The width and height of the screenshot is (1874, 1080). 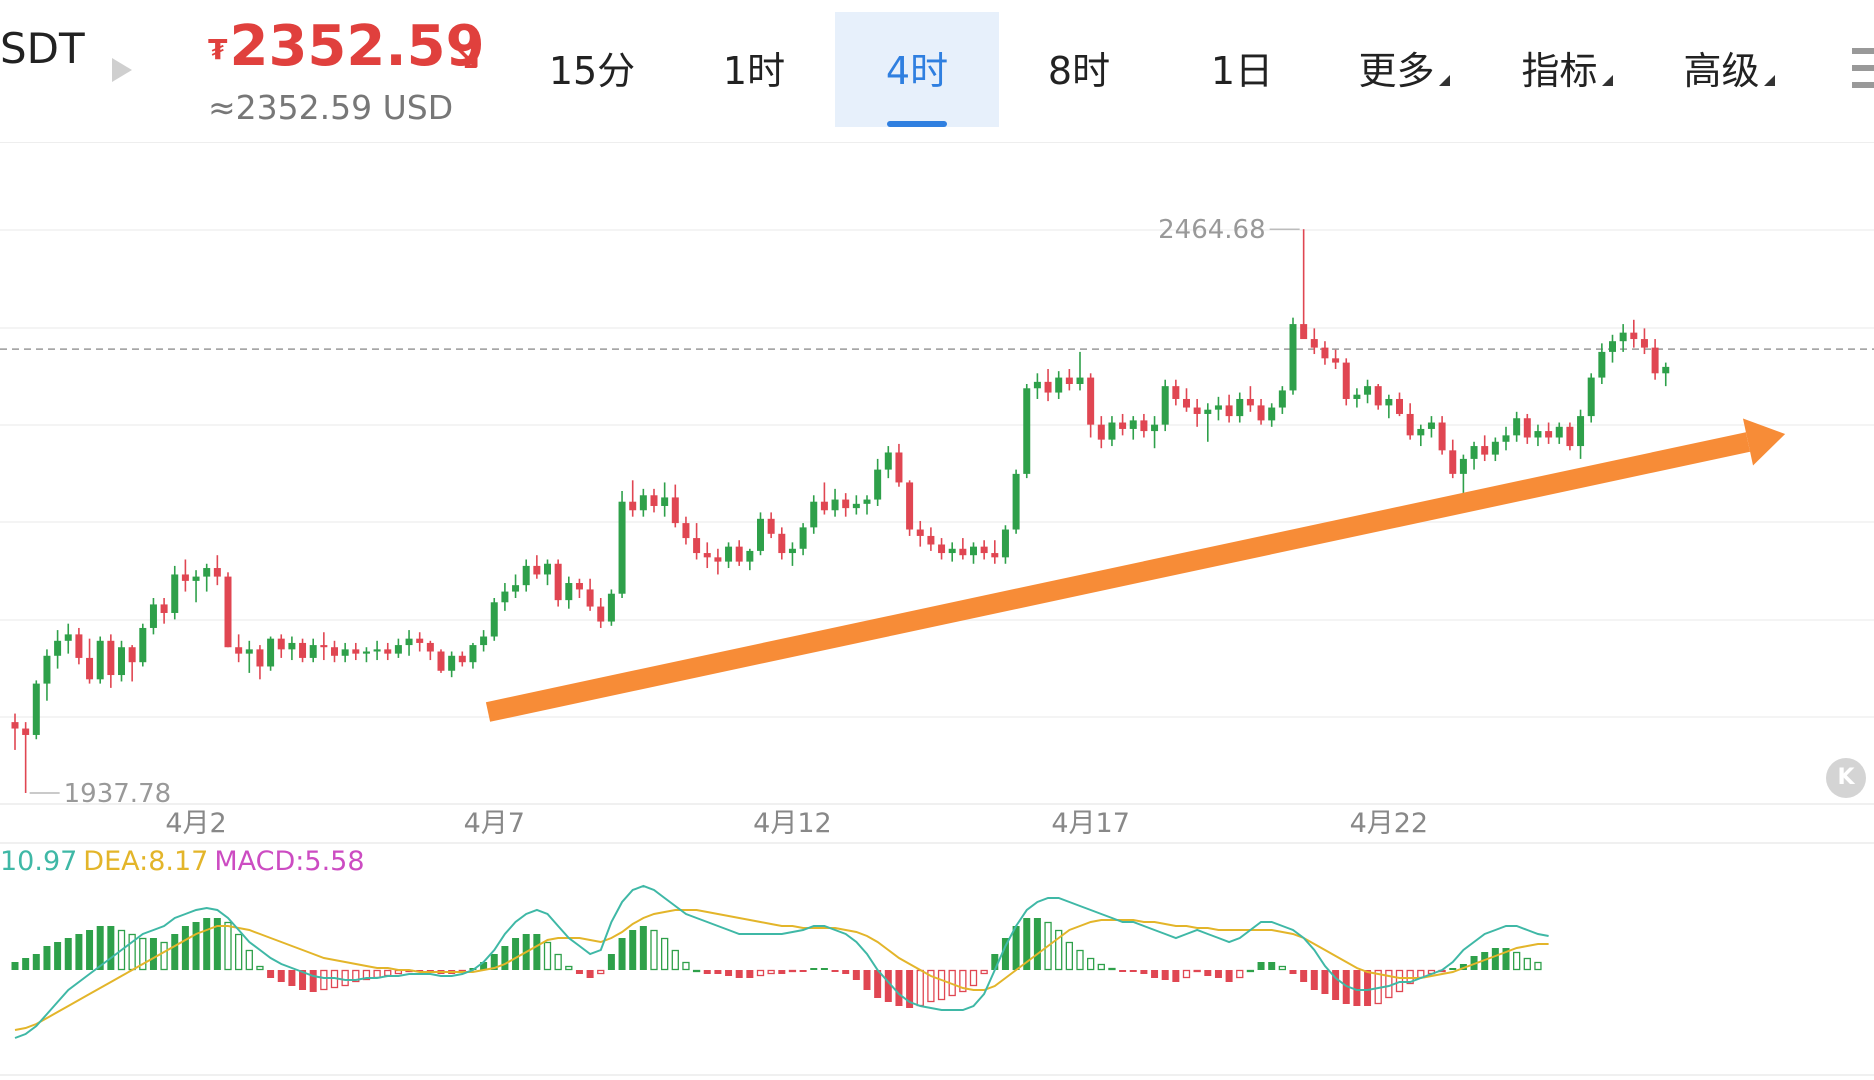 I want to click on play-icon, so click(x=122, y=70).